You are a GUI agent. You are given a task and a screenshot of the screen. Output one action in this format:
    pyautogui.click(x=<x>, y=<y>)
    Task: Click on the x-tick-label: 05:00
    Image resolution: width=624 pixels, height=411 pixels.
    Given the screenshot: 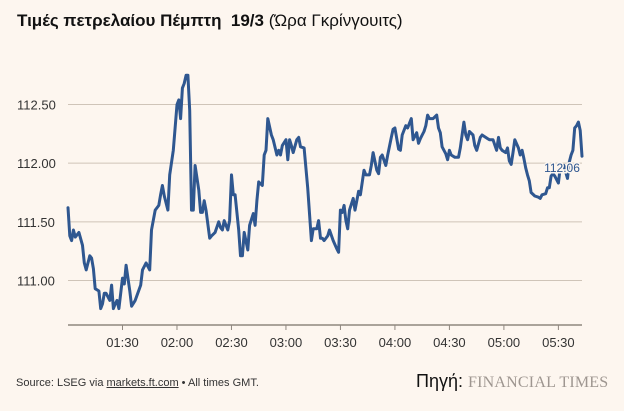 What is the action you would take?
    pyautogui.click(x=504, y=342)
    